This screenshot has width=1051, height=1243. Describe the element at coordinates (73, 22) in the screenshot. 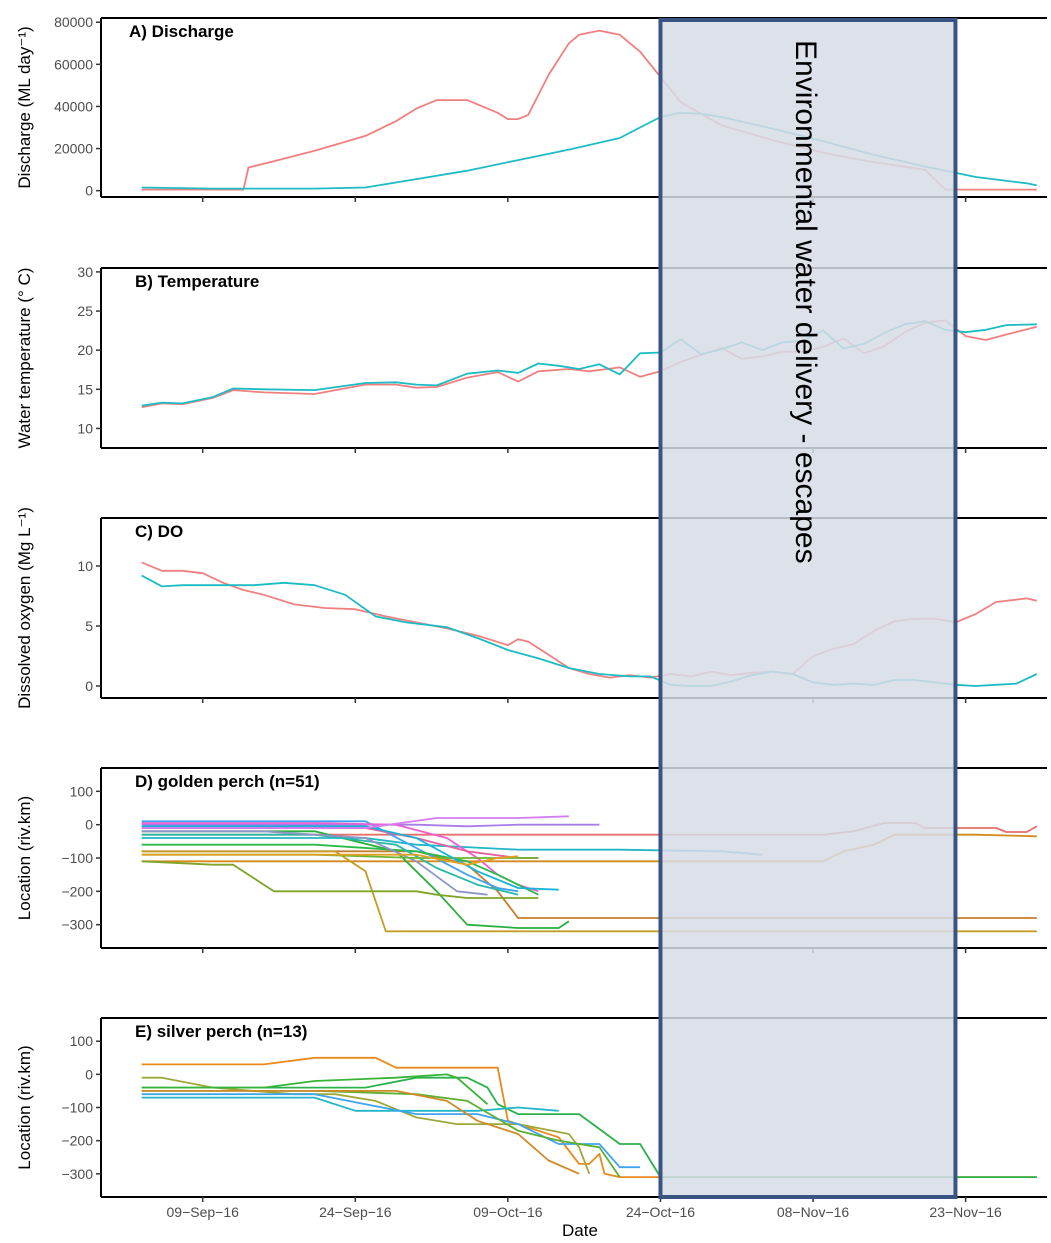

I see `y-tick-label: 80000` at that location.